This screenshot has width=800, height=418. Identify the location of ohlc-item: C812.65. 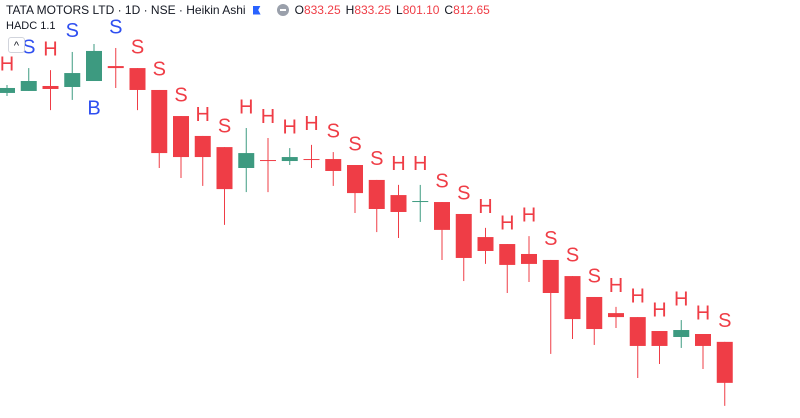
(466, 10).